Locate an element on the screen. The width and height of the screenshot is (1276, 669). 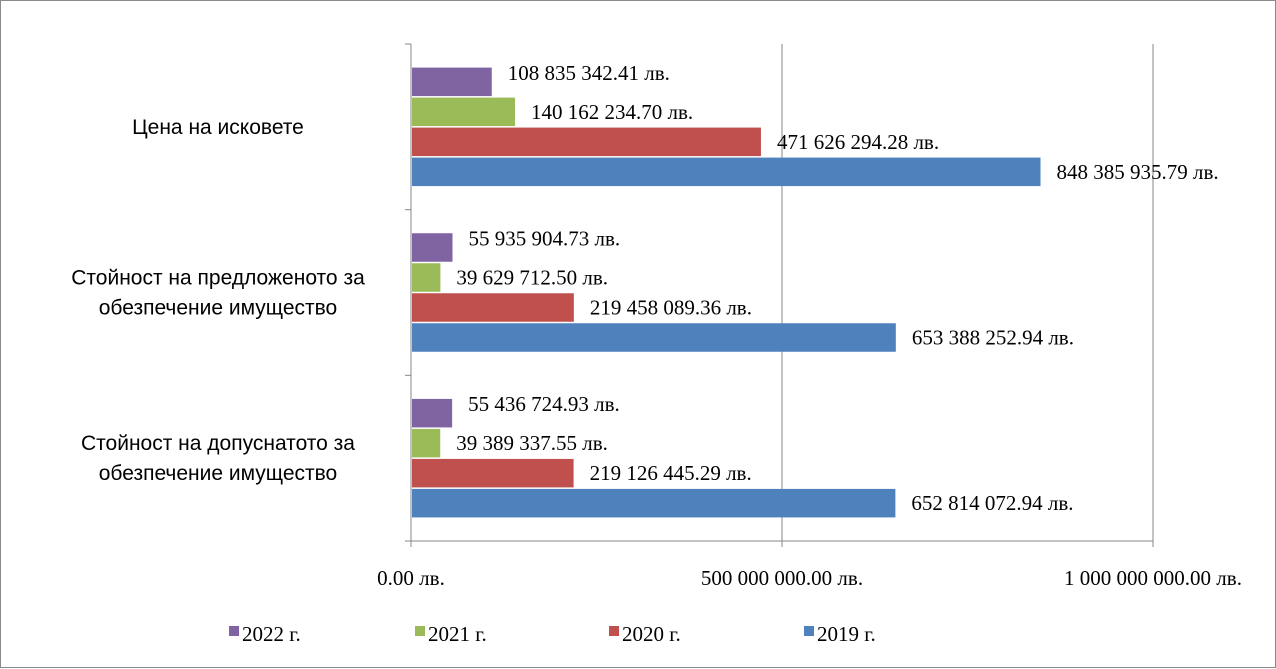
legend-label: 2022 г. is located at coordinates (271, 634).